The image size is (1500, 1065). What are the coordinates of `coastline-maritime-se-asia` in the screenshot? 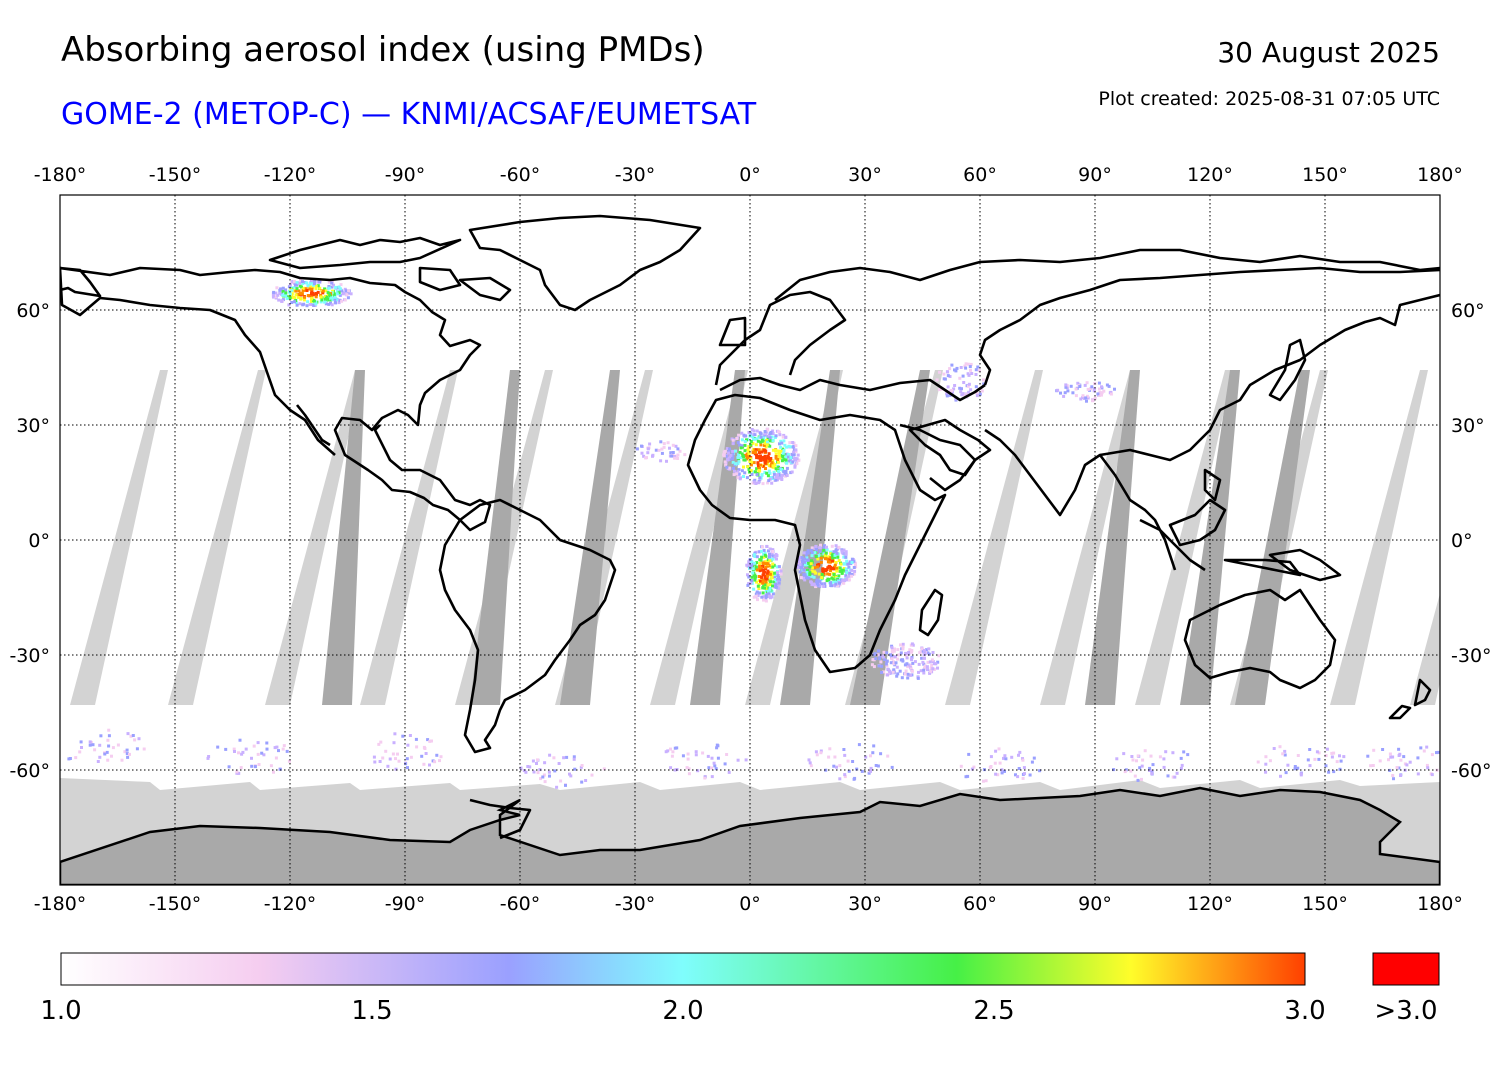 It's located at (1240, 525).